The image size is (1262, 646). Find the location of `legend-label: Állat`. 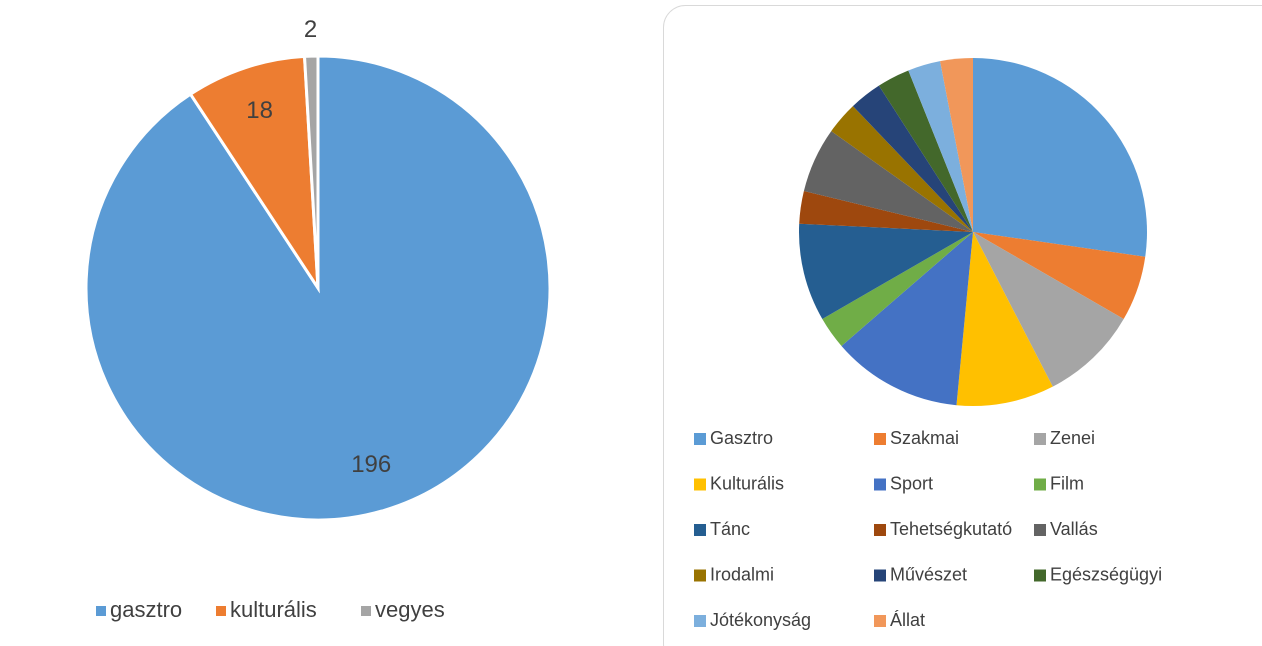

legend-label: Állat is located at coordinates (907, 620).